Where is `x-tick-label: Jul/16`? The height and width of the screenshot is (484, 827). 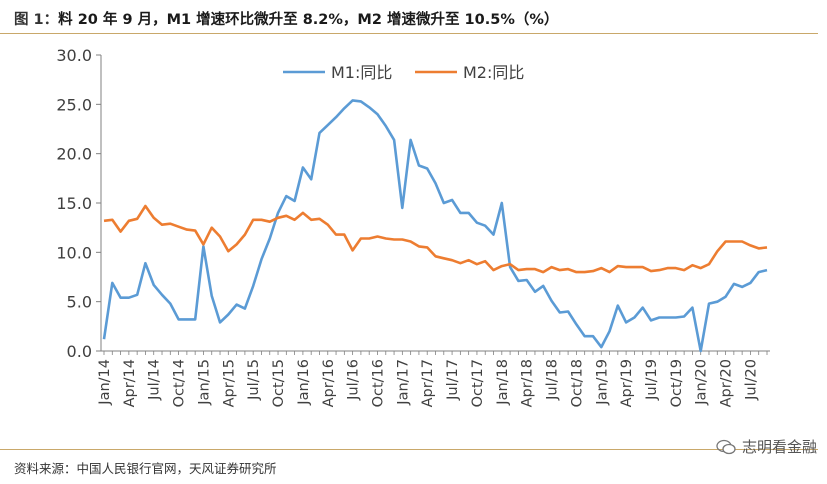
x-tick-label: Jul/16 is located at coordinates (354, 380).